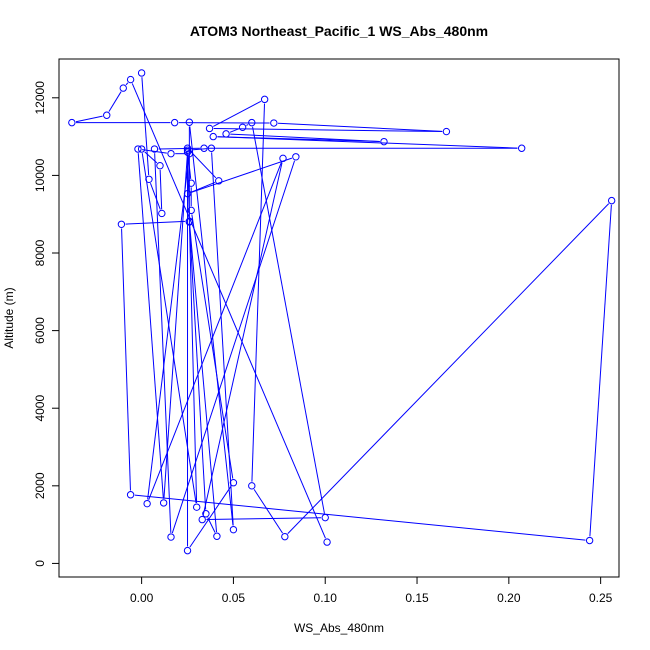 This screenshot has height=650, width=650. What do you see at coordinates (40, 330) in the screenshot?
I see `y-tick-label: 6000` at bounding box center [40, 330].